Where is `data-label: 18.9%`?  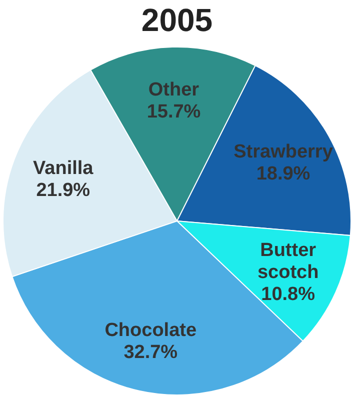 data-label: 18.9% is located at coordinates (283, 173).